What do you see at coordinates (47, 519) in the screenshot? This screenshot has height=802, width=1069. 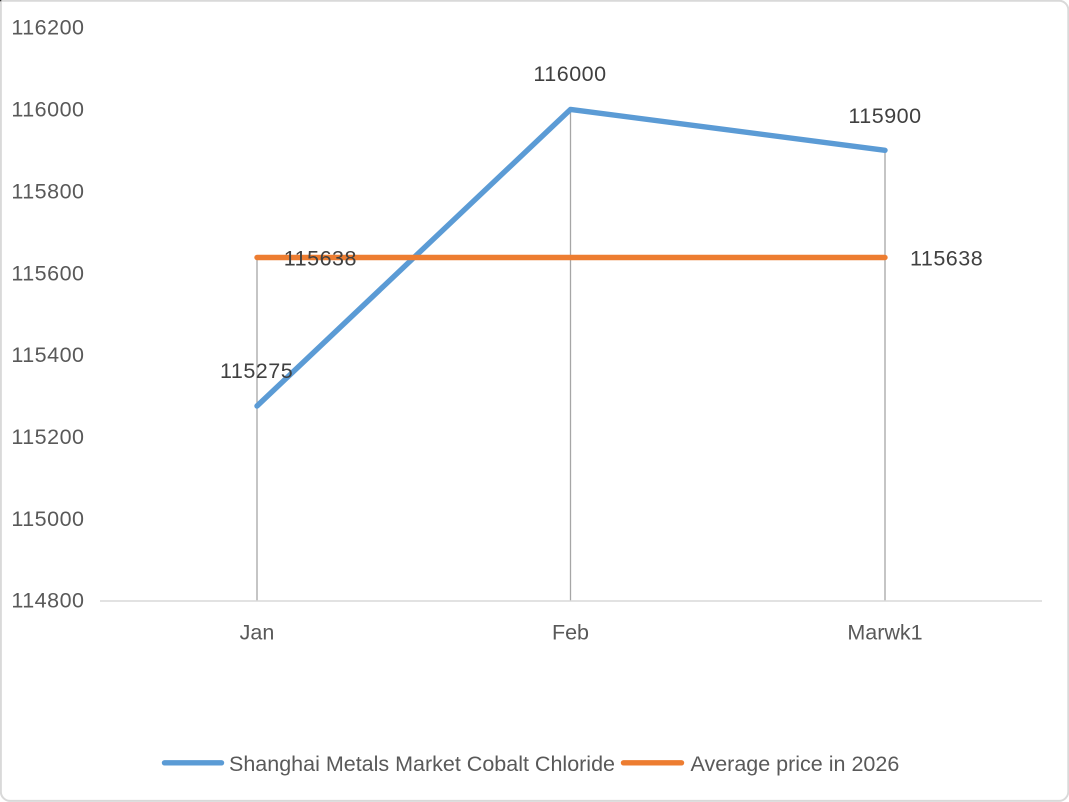 I see `svg-text: 115000` at bounding box center [47, 519].